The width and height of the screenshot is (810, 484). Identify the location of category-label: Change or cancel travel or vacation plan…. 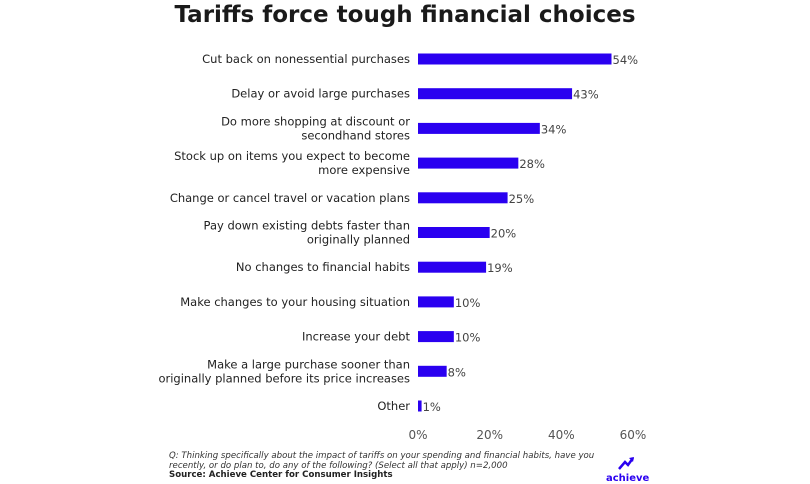
(290, 198).